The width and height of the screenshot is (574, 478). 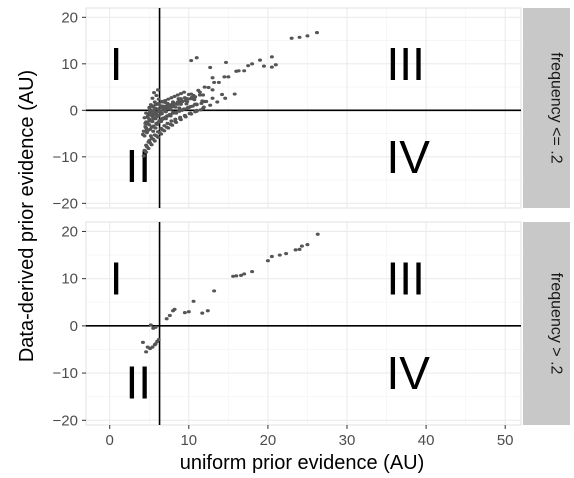 I want to click on x-axis: 0 10 20 30 40 50, so click(x=310, y=437).